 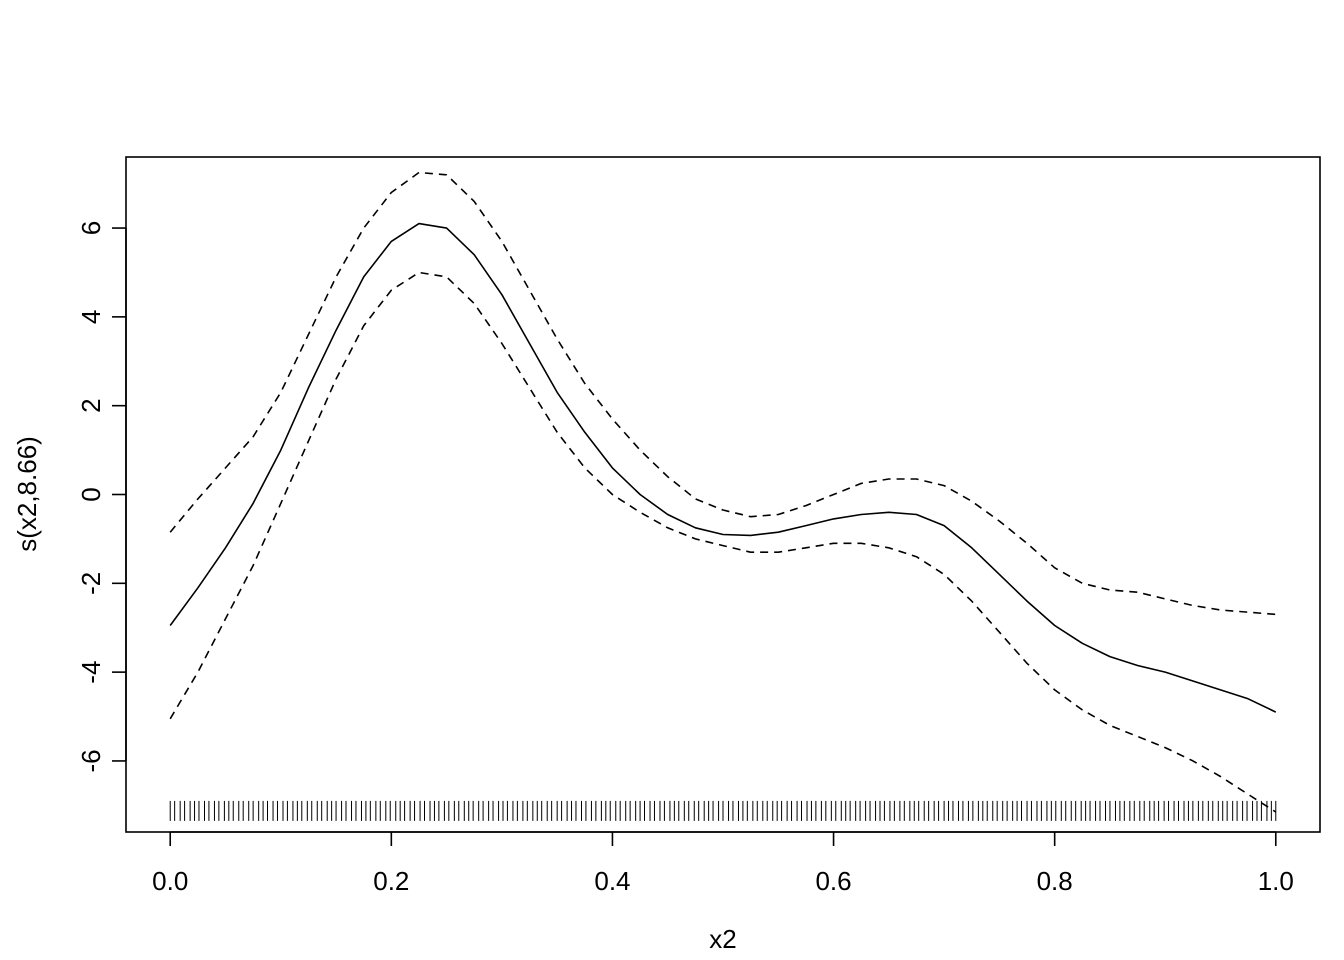 What do you see at coordinates (1055, 881) in the screenshot?
I see `x-tick-label: 0.8` at bounding box center [1055, 881].